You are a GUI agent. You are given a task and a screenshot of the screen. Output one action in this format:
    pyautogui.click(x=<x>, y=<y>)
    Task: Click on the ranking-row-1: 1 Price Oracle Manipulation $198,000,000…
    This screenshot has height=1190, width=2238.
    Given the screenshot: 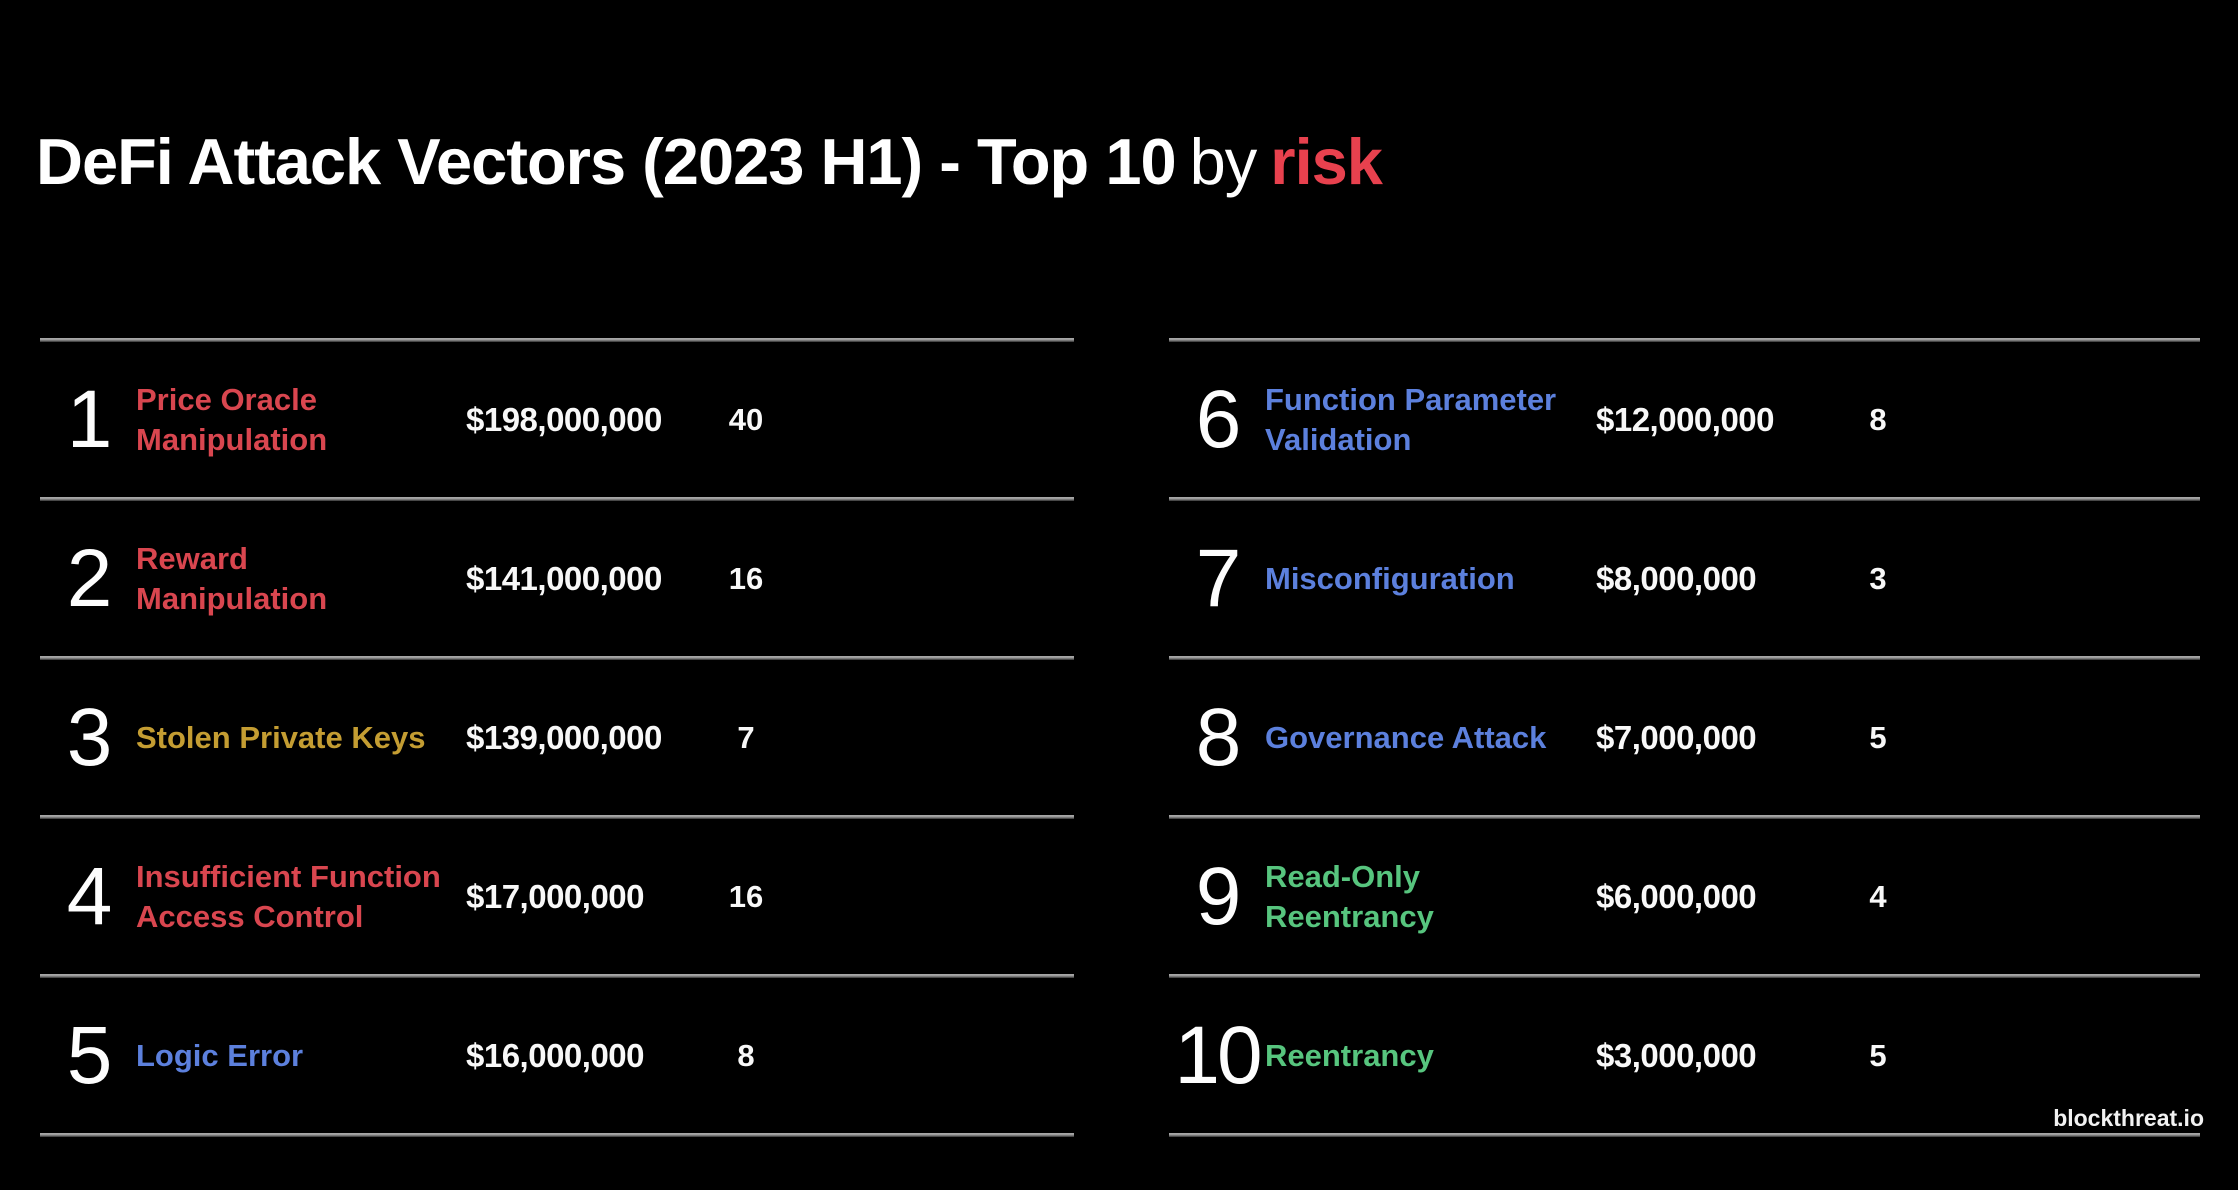 What is the action you would take?
    pyautogui.click(x=557, y=419)
    